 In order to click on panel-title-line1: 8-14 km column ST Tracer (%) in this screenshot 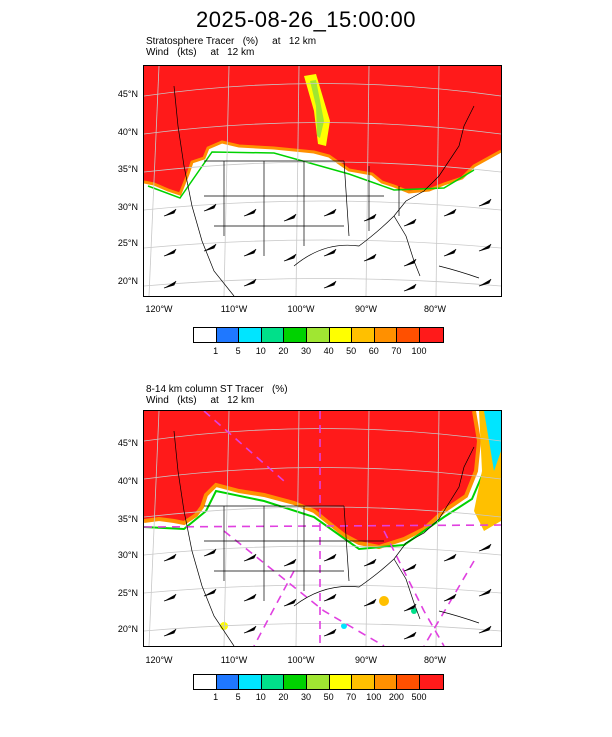, I will do `click(217, 389)`.